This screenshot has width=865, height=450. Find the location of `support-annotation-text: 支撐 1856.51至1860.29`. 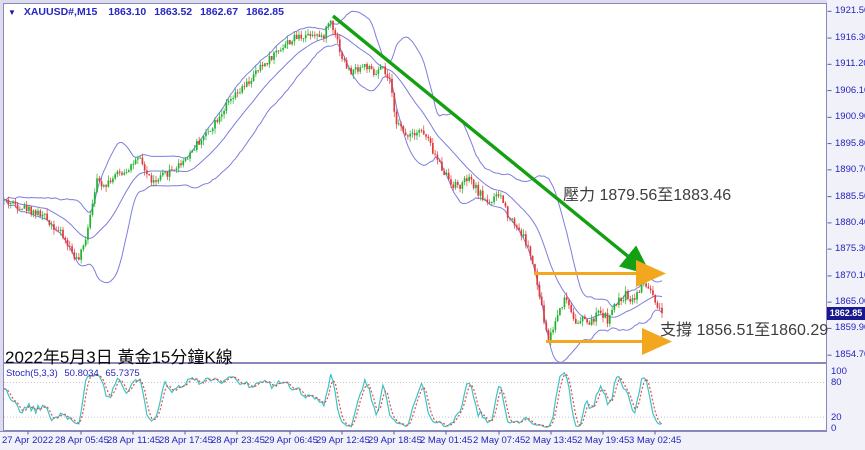

support-annotation-text: 支撐 1856.51至1860.29 is located at coordinates (744, 330).